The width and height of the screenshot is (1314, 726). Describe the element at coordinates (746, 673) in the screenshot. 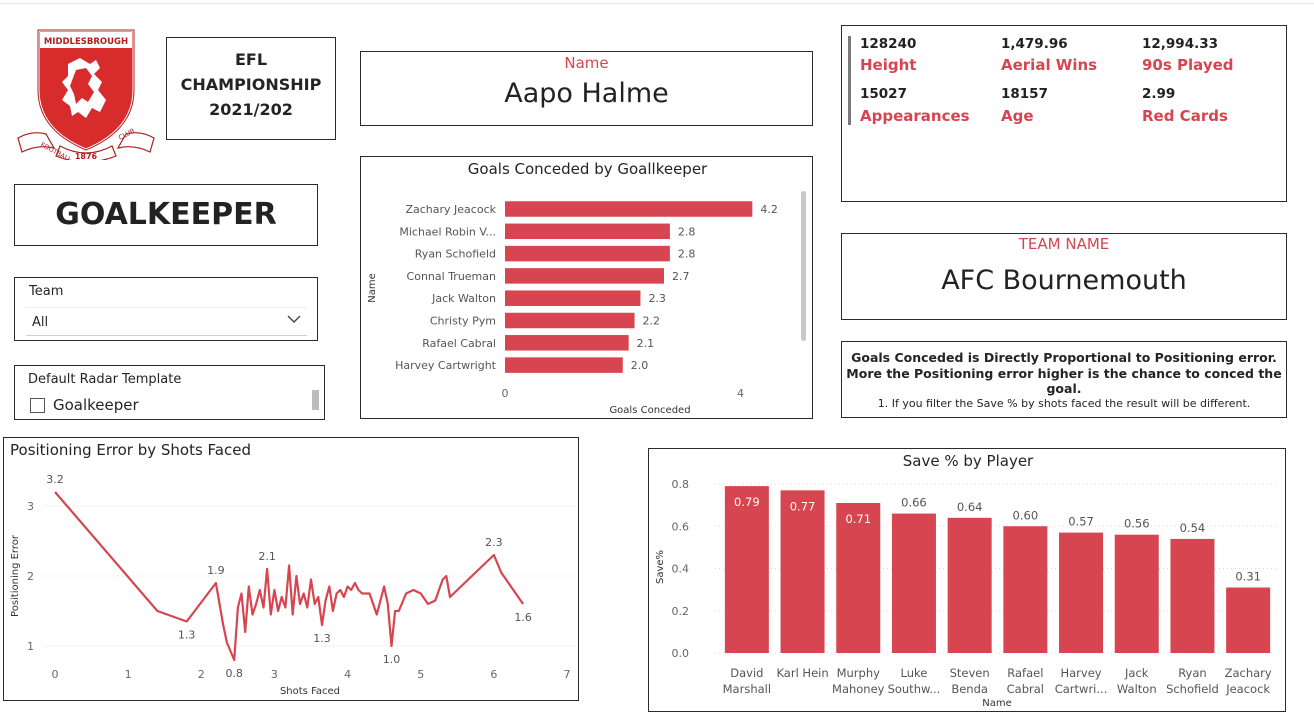

I see `category-label: David` at that location.